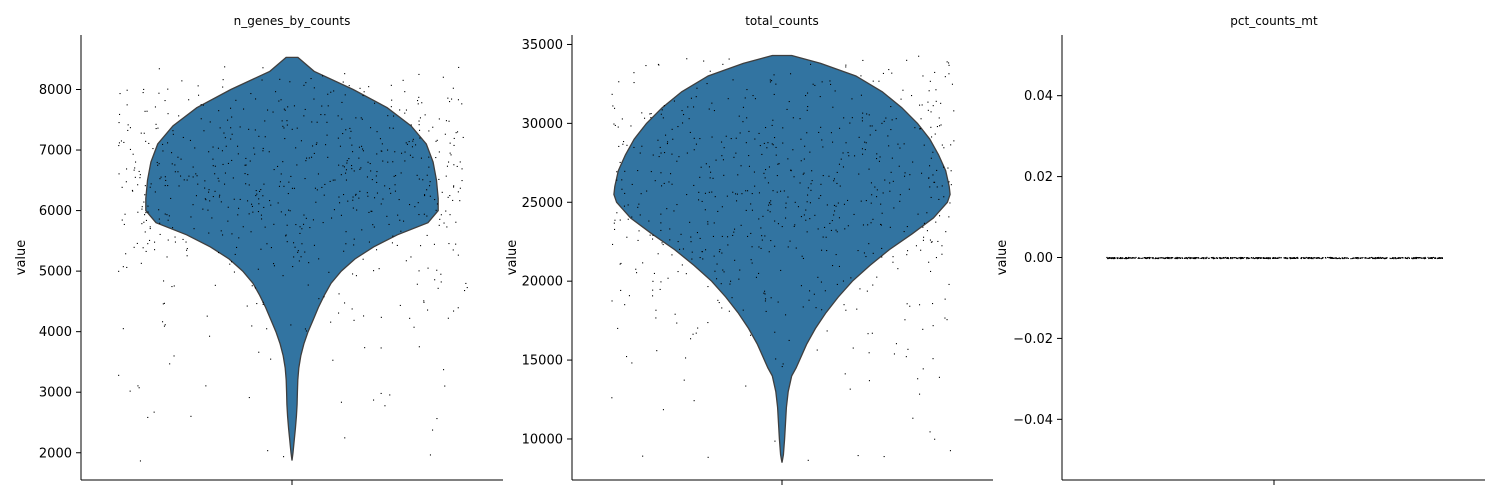 Image resolution: width=1511 pixels, height=500 pixels. What do you see at coordinates (292, 21) in the screenshot?
I see `panel-title: n_genes_by_counts` at bounding box center [292, 21].